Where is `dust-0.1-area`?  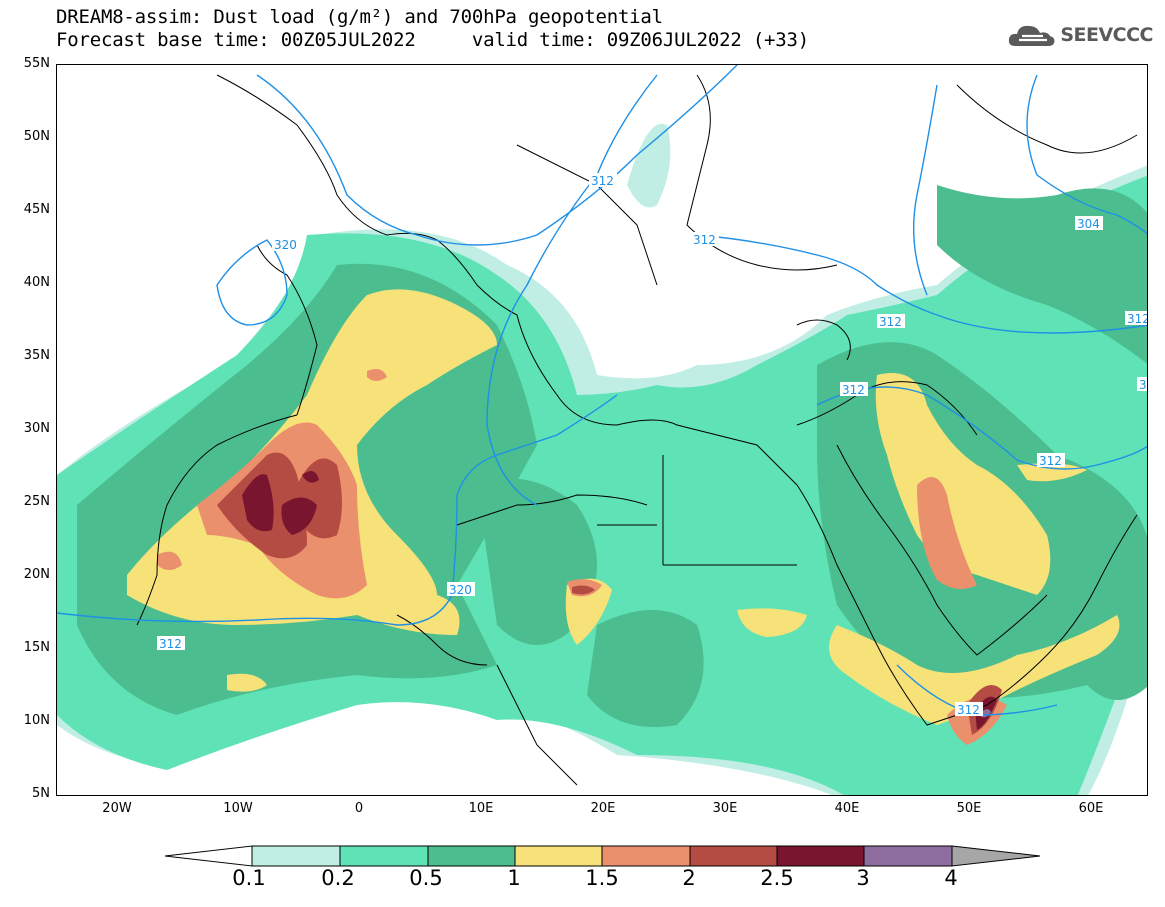 dust-0.1-area is located at coordinates (649, 165).